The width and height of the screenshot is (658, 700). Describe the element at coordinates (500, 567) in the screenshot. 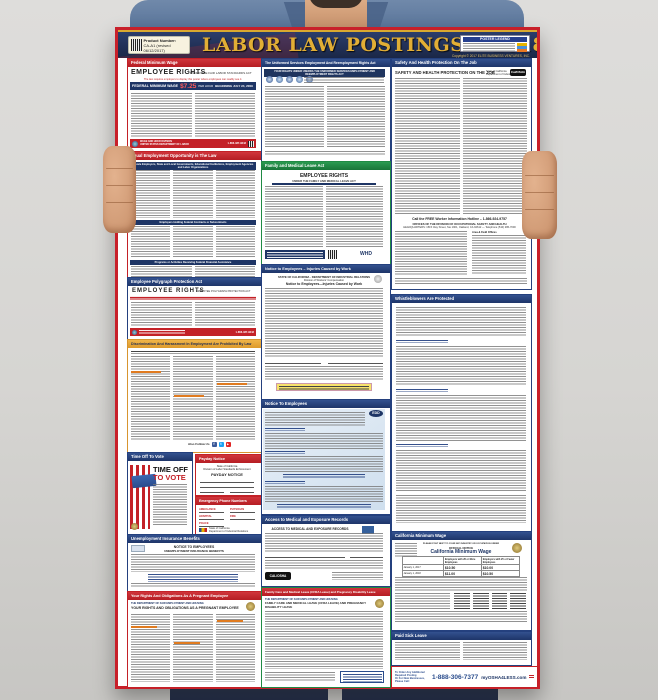

I see `camw-2017-r25: $10.00` at that location.